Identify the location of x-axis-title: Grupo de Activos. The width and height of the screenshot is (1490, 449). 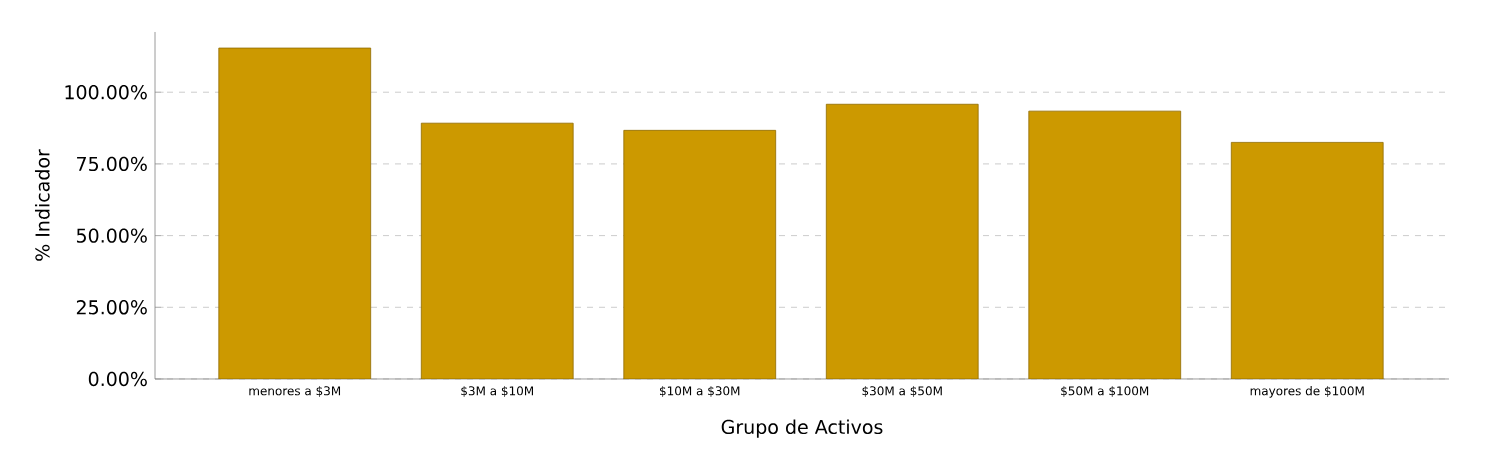
(802, 428).